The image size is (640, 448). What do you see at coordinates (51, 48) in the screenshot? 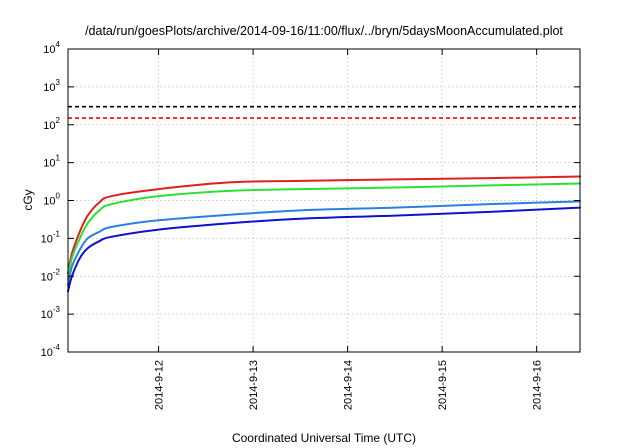
I see `y-tick-label: 10⁴` at bounding box center [51, 48].